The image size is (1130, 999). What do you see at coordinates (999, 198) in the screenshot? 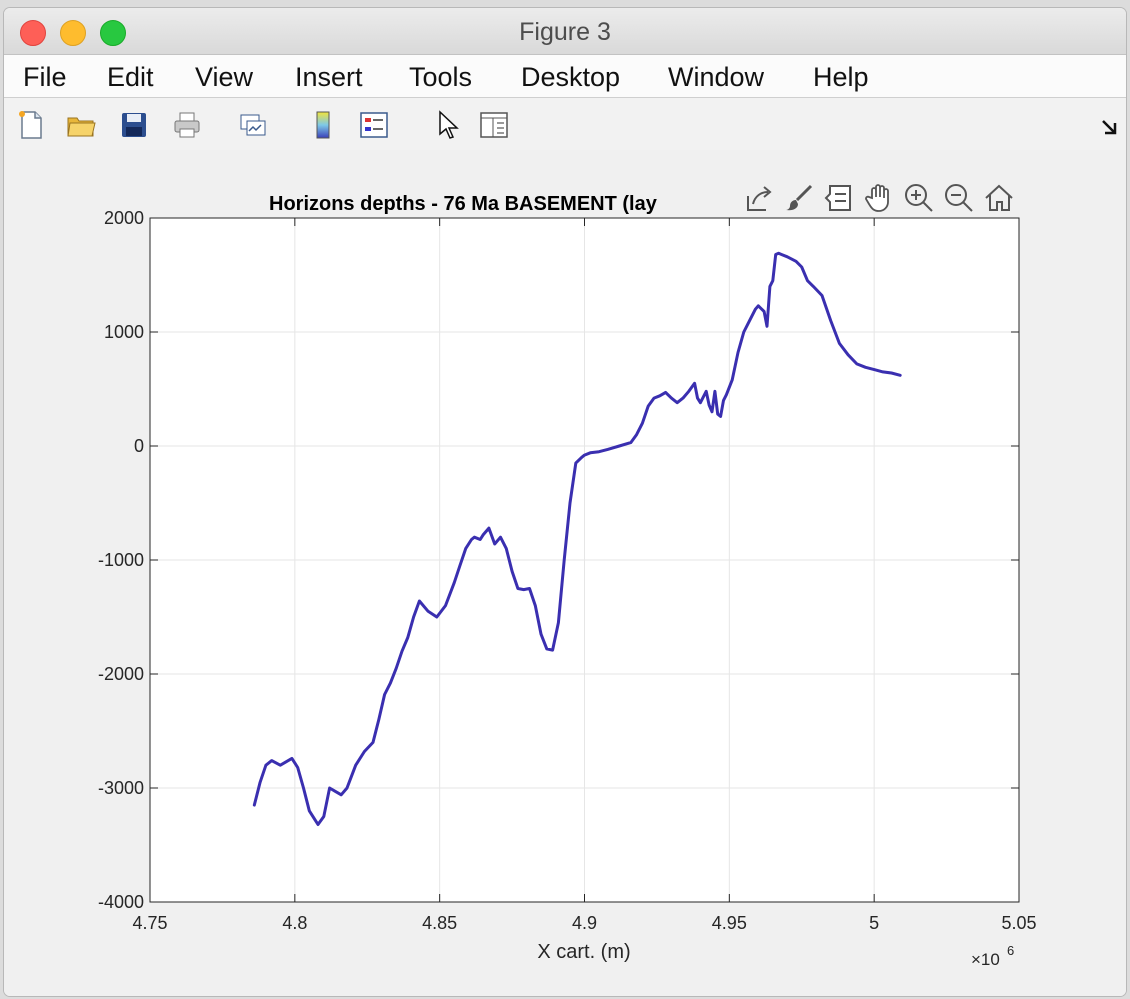
I see `home-icon` at bounding box center [999, 198].